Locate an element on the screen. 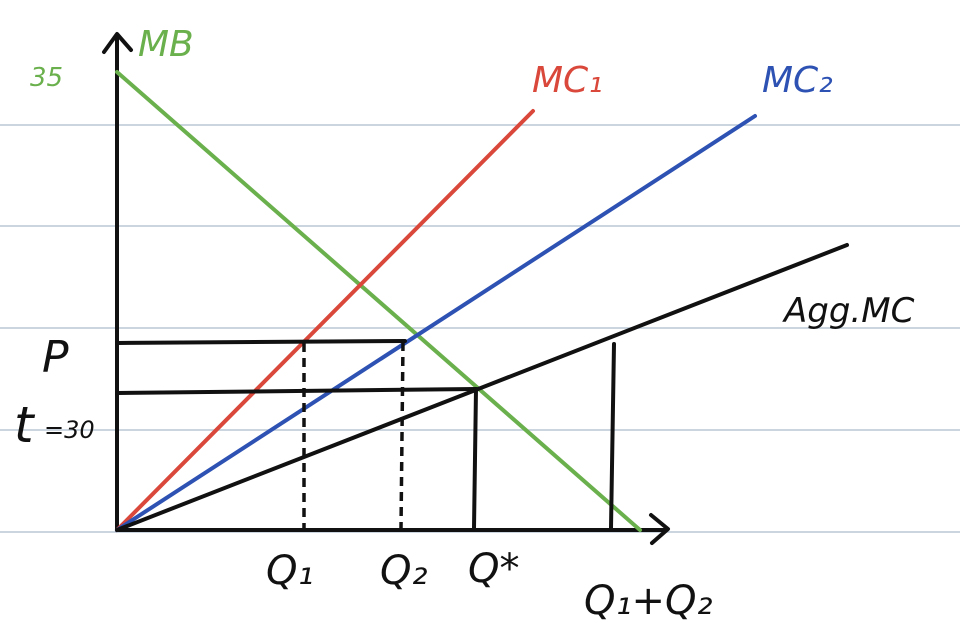 The image size is (960, 631). q1-plus-q2-label: Q₁+Q₂ is located at coordinates (648, 601).